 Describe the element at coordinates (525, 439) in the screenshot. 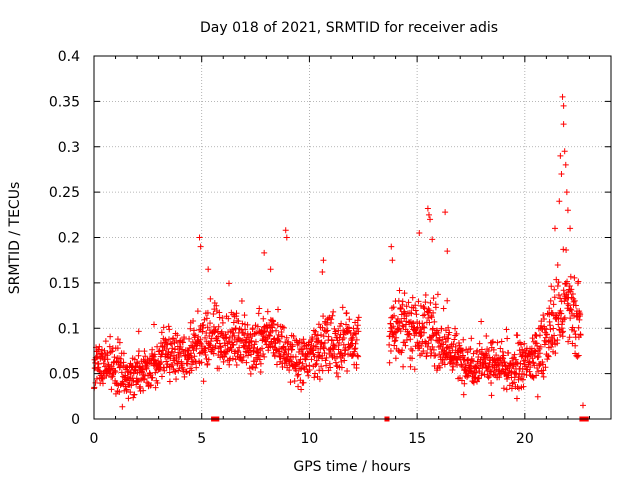

I see `x-tick-label: 20` at that location.